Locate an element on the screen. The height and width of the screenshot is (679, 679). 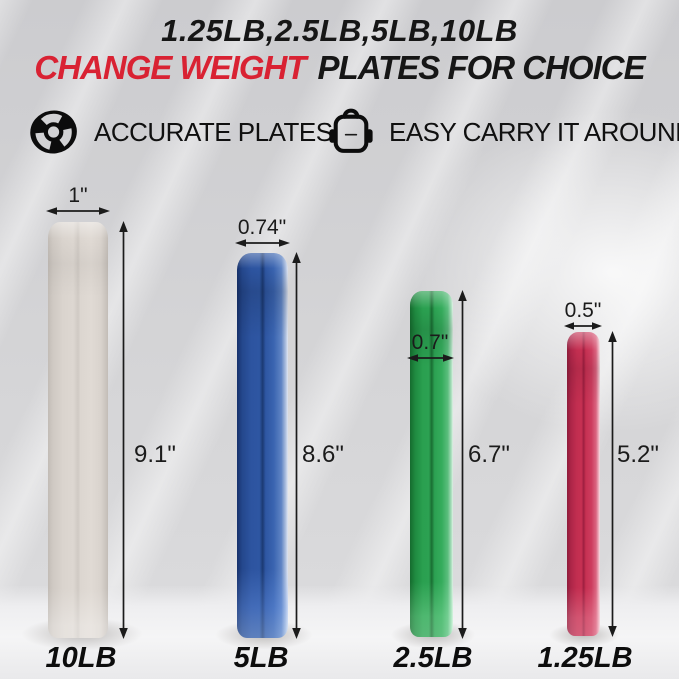
plate-2-5lb is located at coordinates (431, 464).